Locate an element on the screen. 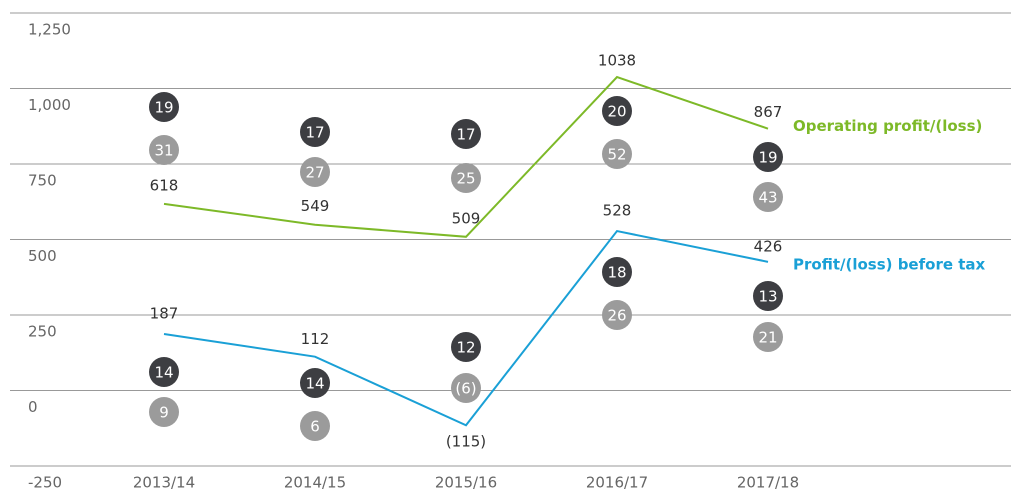 The width and height of the screenshot is (1011, 492). badge-label: 52 is located at coordinates (616, 155).